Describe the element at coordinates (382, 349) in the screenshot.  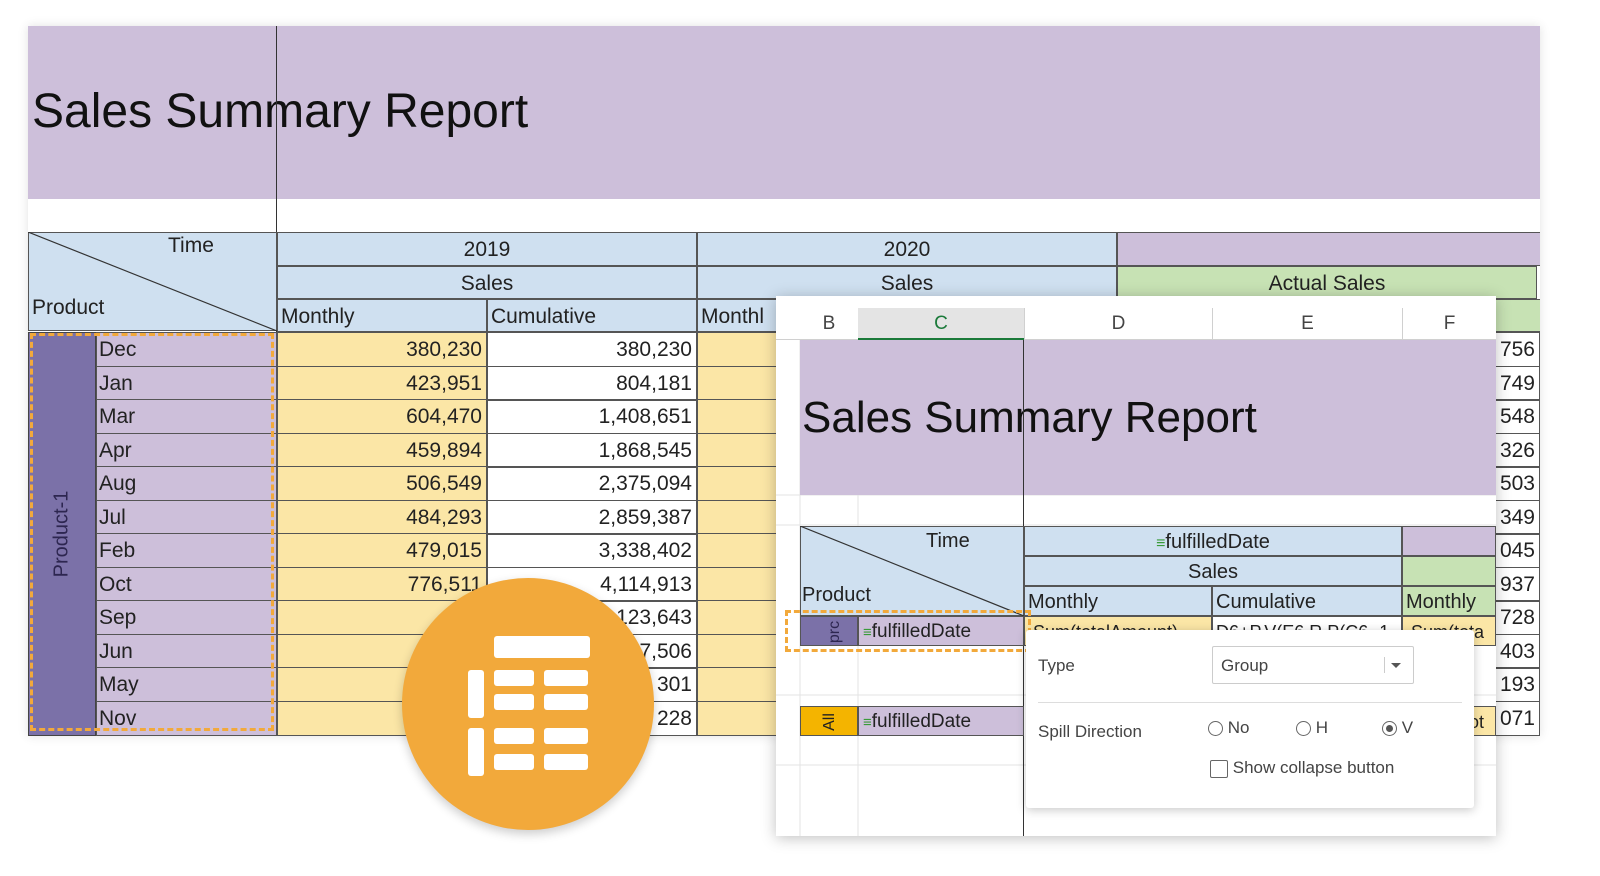
I see `monthly-2019-value: 380,230` at that location.